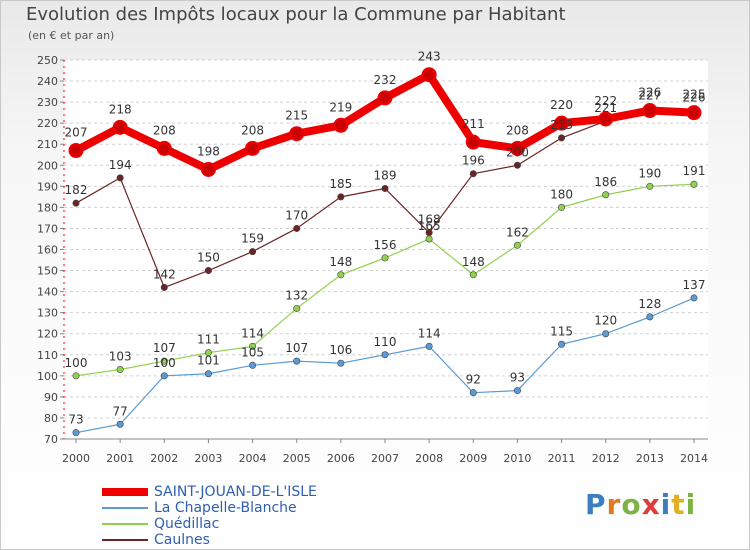 The image size is (750, 550). I want to click on data-label: 225, so click(694, 95).